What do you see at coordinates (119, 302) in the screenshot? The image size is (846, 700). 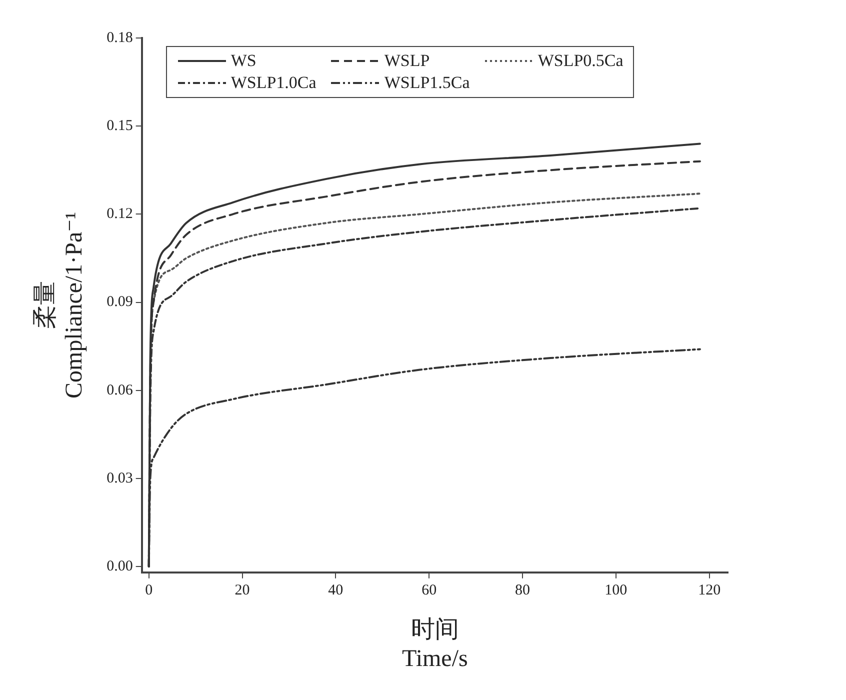 I see `y-tick-label: 0.09` at bounding box center [119, 302].